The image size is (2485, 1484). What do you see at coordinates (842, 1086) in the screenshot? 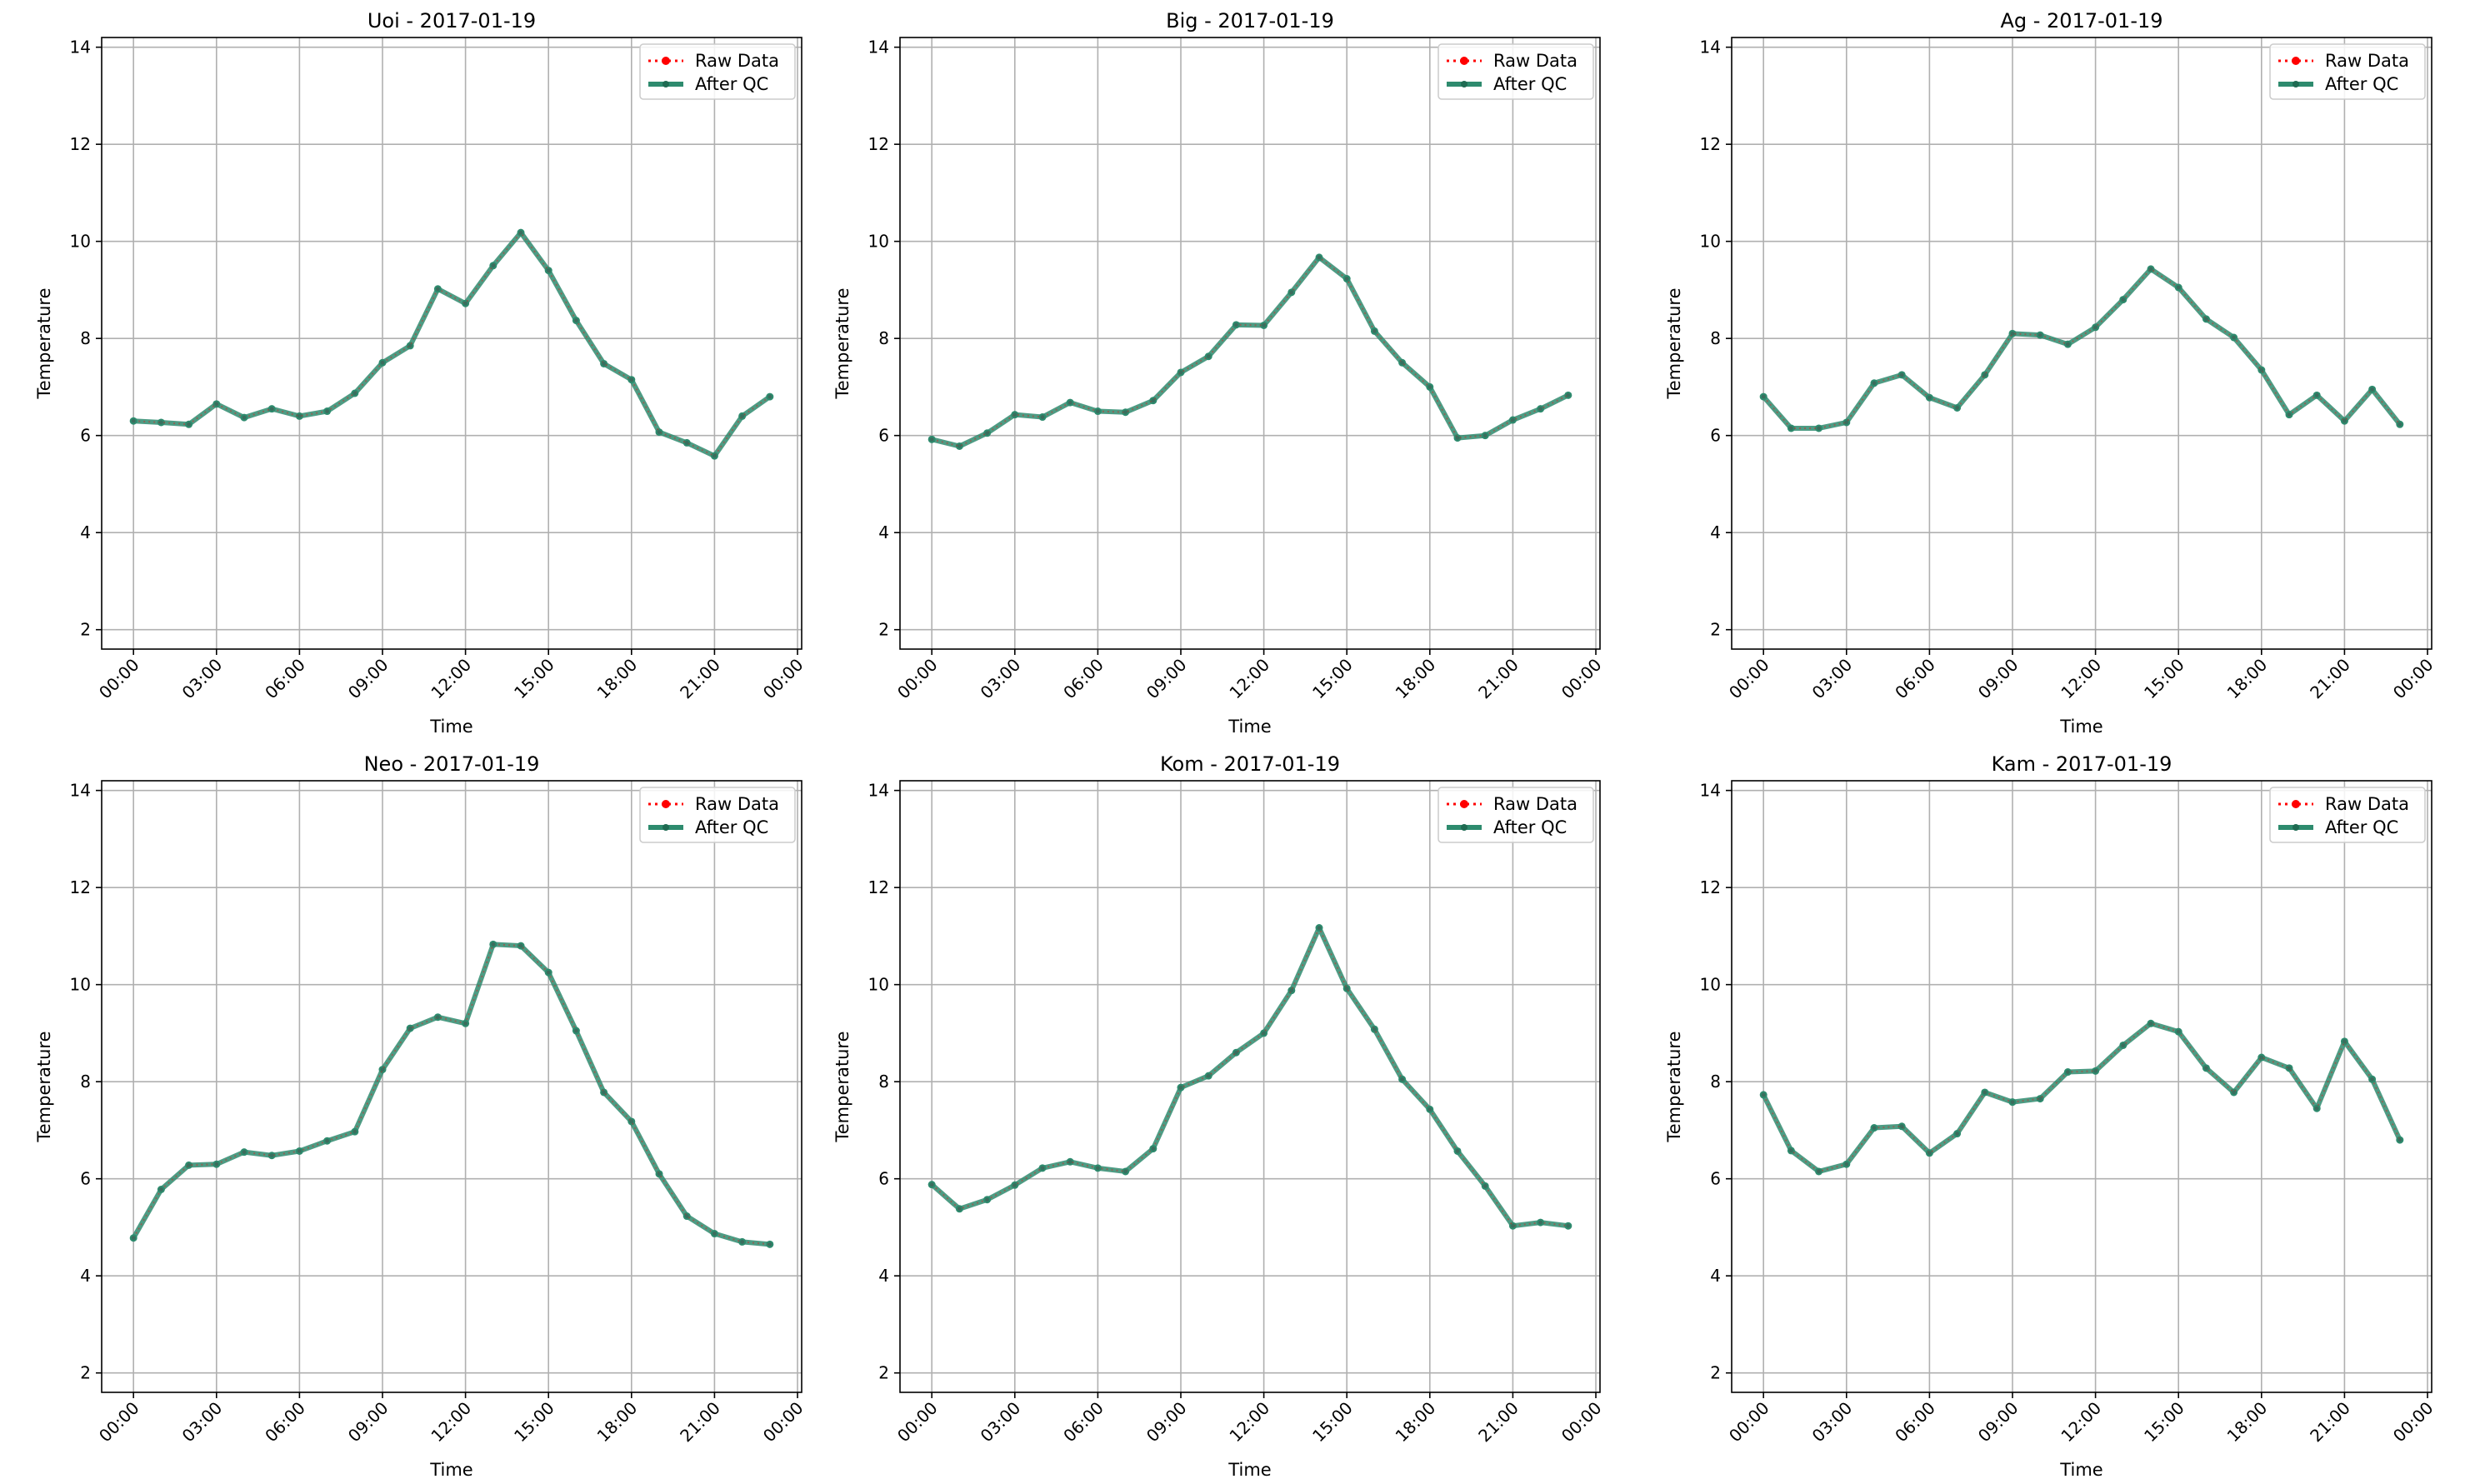
I see `y-axis-label: Temperature` at bounding box center [842, 1086].